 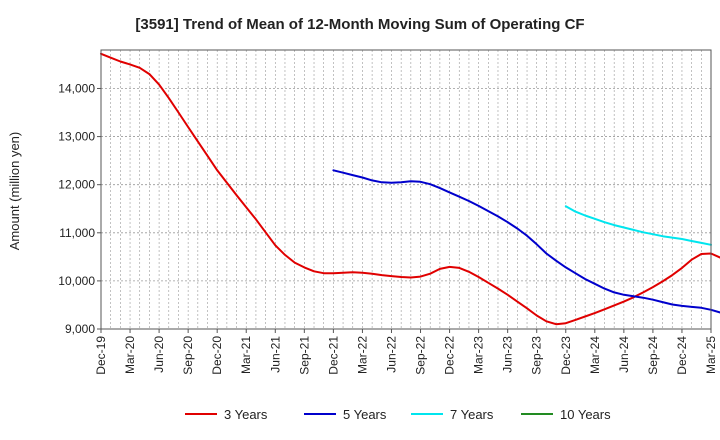 What do you see at coordinates (76, 208) in the screenshot?
I see `y-tick-labels: 9,000 10,000 11,000 12,000 13,000 14,000` at bounding box center [76, 208].